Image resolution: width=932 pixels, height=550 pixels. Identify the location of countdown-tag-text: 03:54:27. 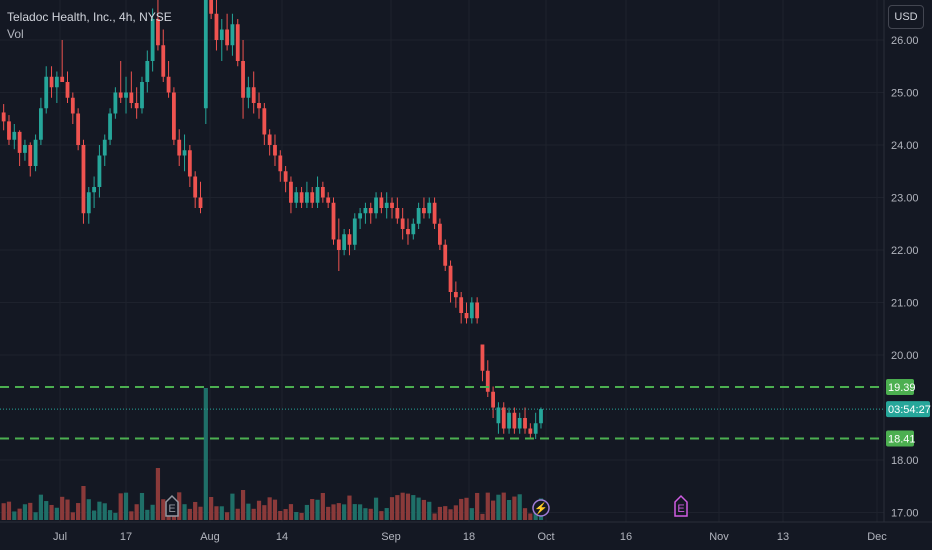
(909, 410).